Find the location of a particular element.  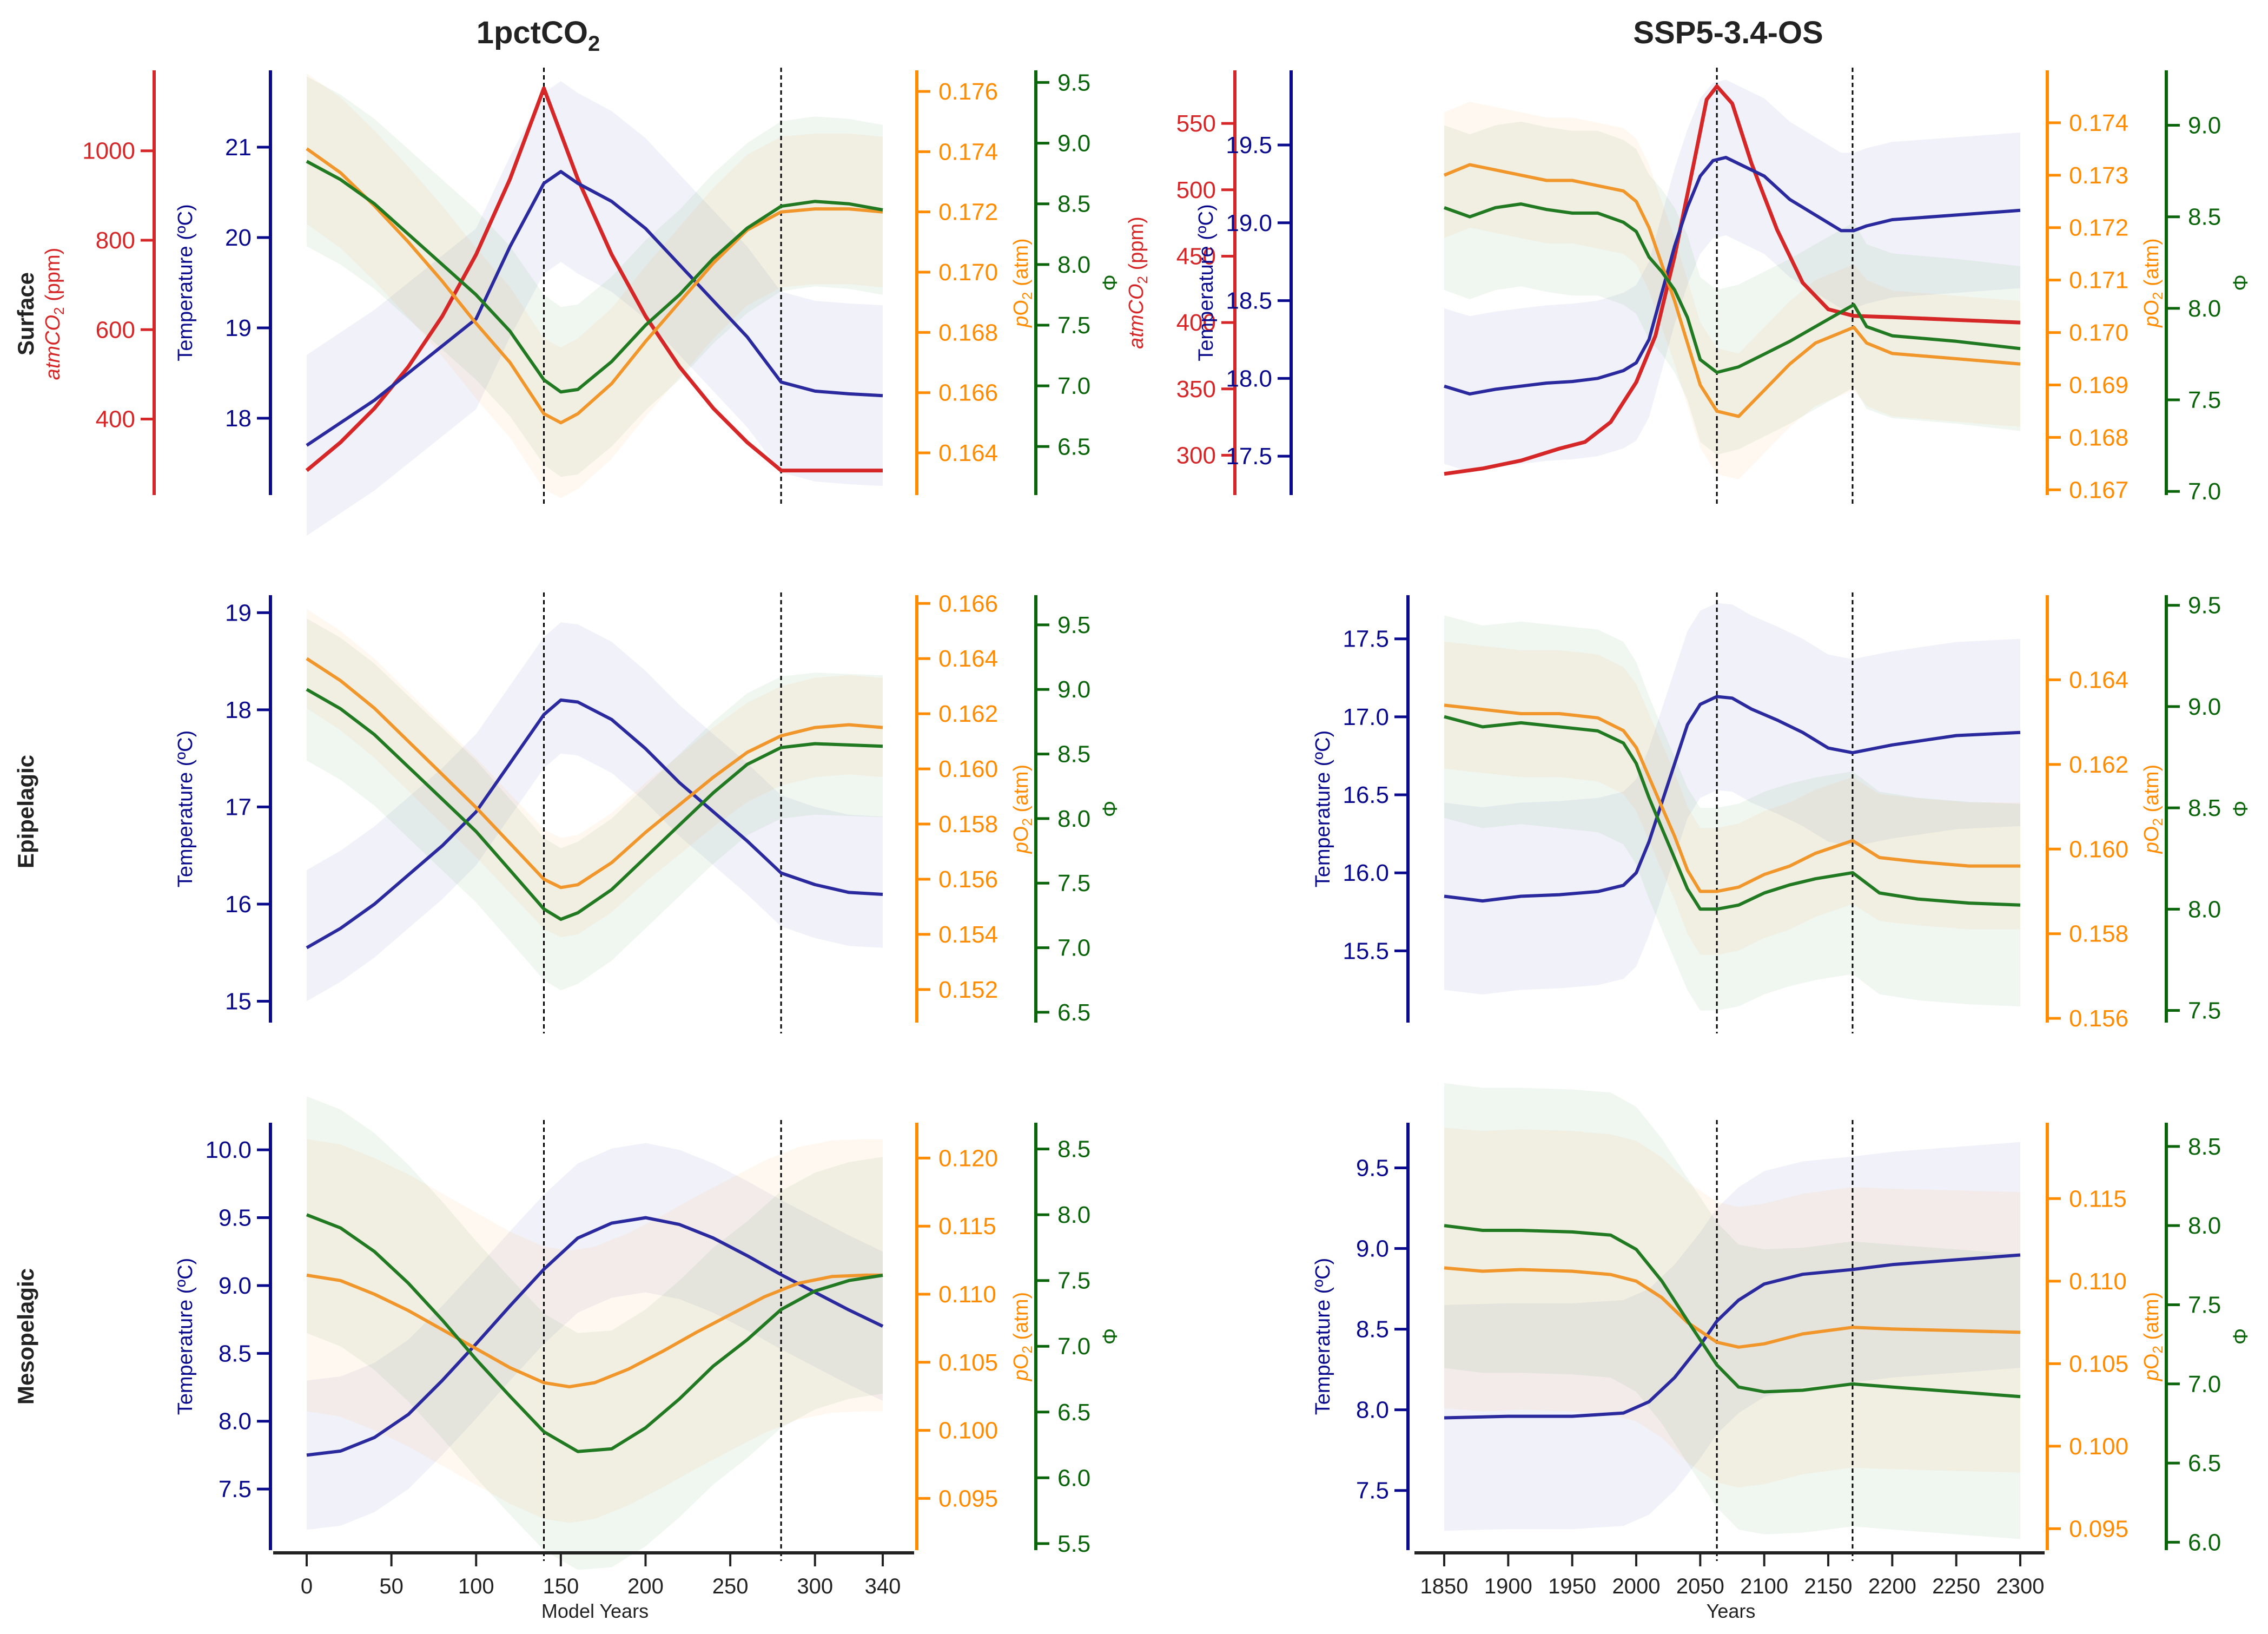

temperature-tick-label: 21 is located at coordinates (238, 148).